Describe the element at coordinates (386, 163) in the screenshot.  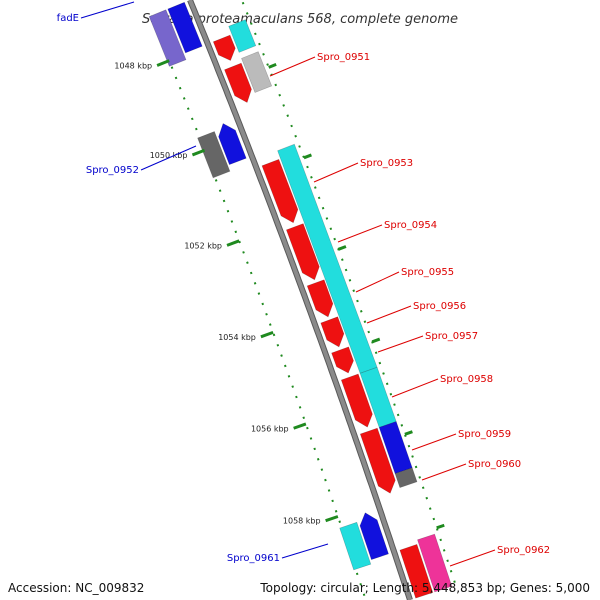
I see `gene-label-spro-0953: Spro_0953` at that location.